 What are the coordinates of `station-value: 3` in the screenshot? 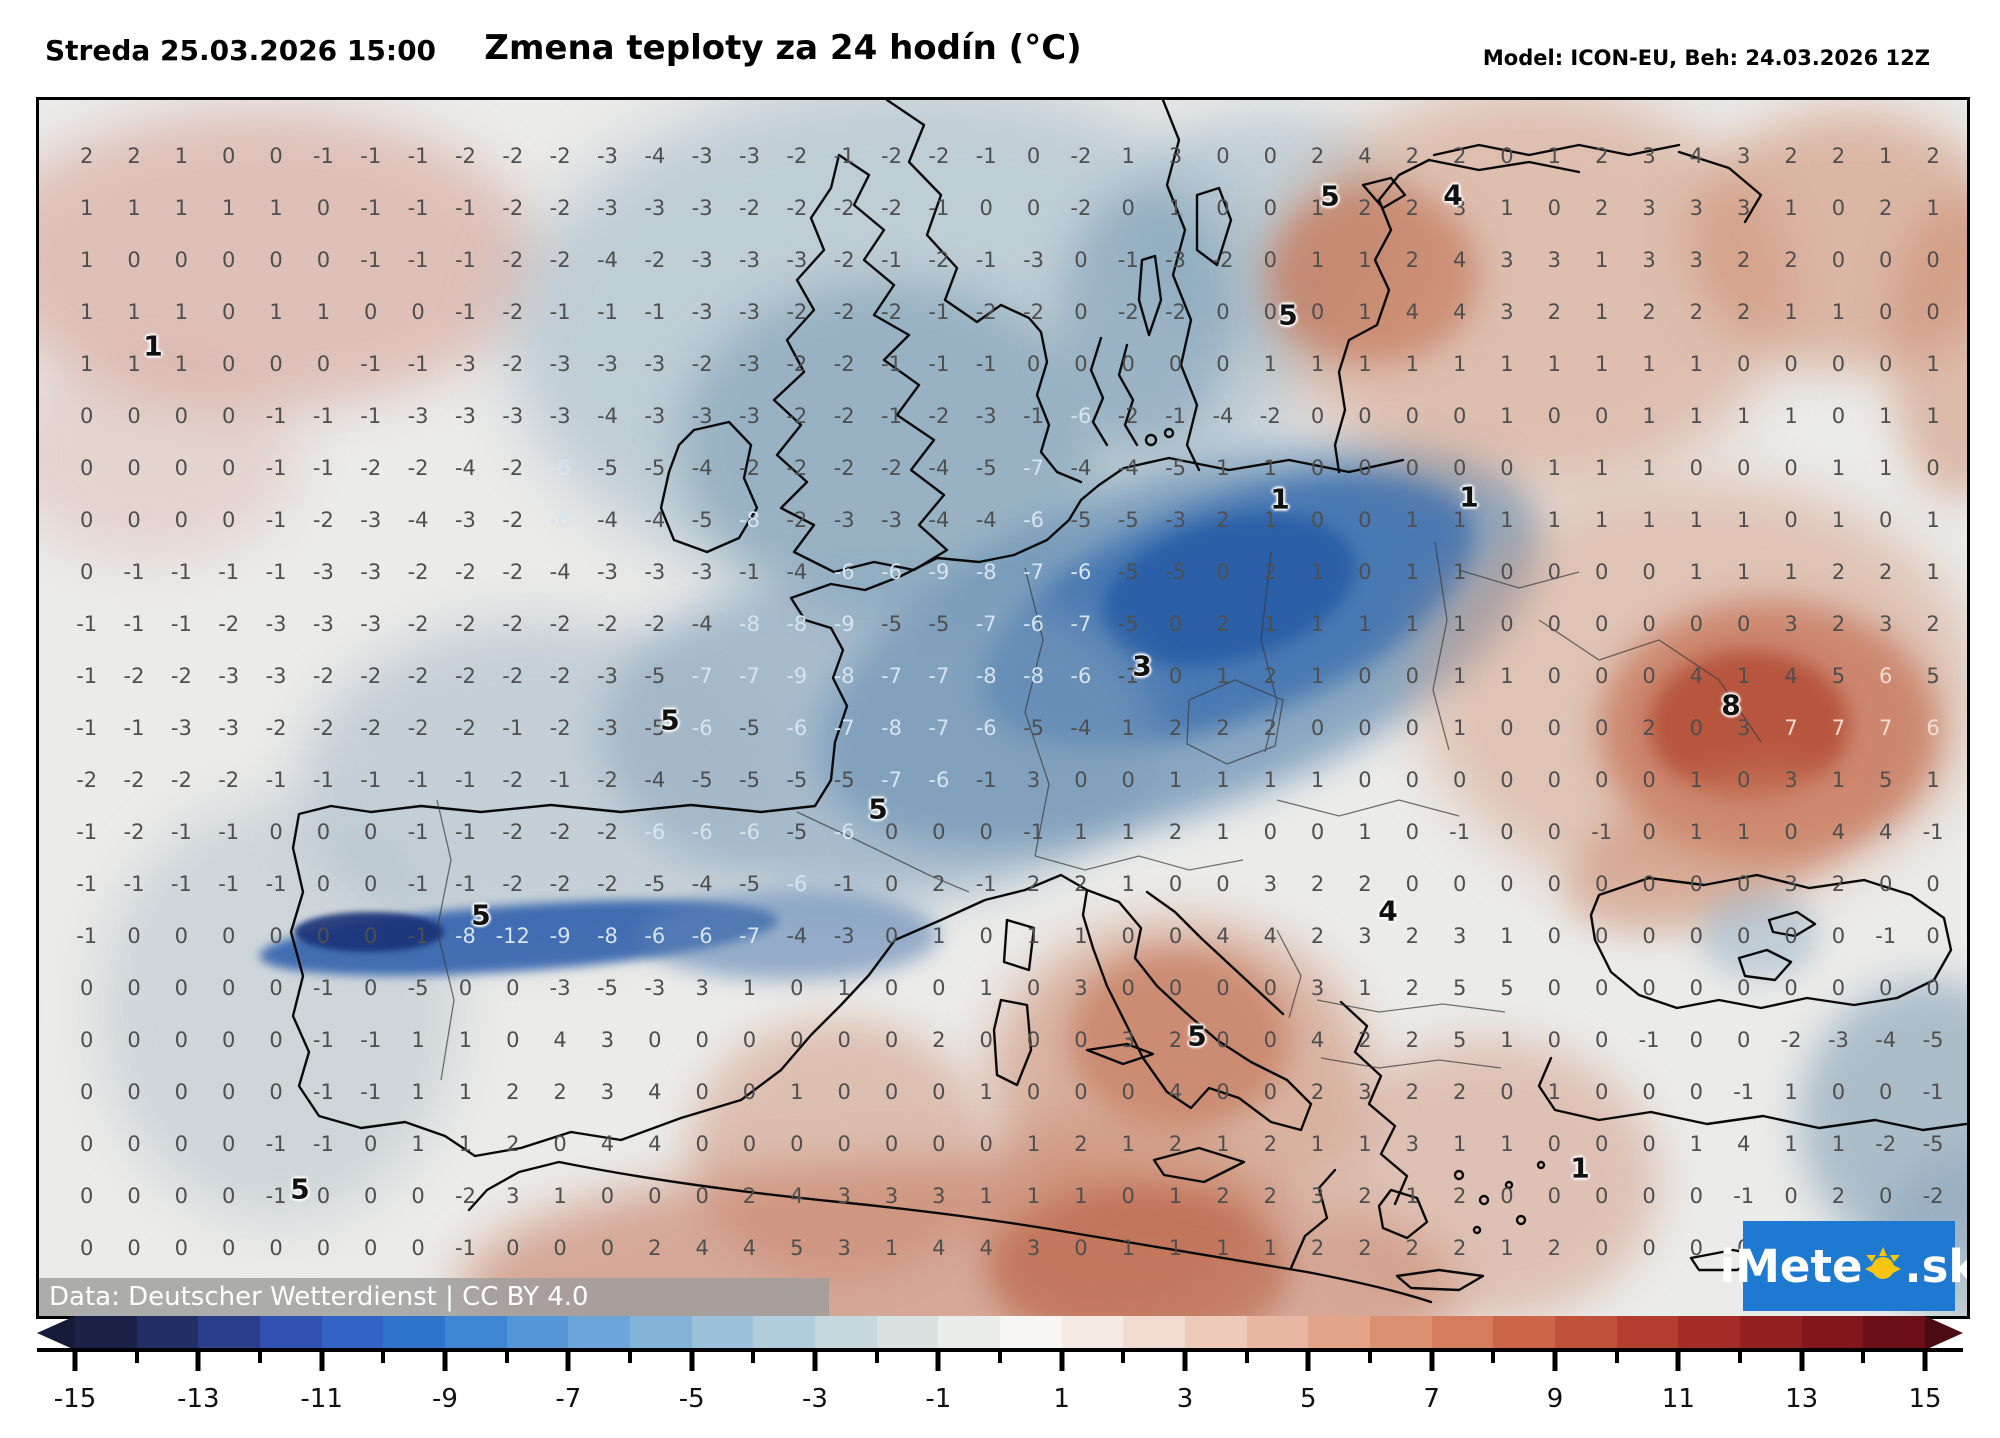 It's located at (1142, 666).